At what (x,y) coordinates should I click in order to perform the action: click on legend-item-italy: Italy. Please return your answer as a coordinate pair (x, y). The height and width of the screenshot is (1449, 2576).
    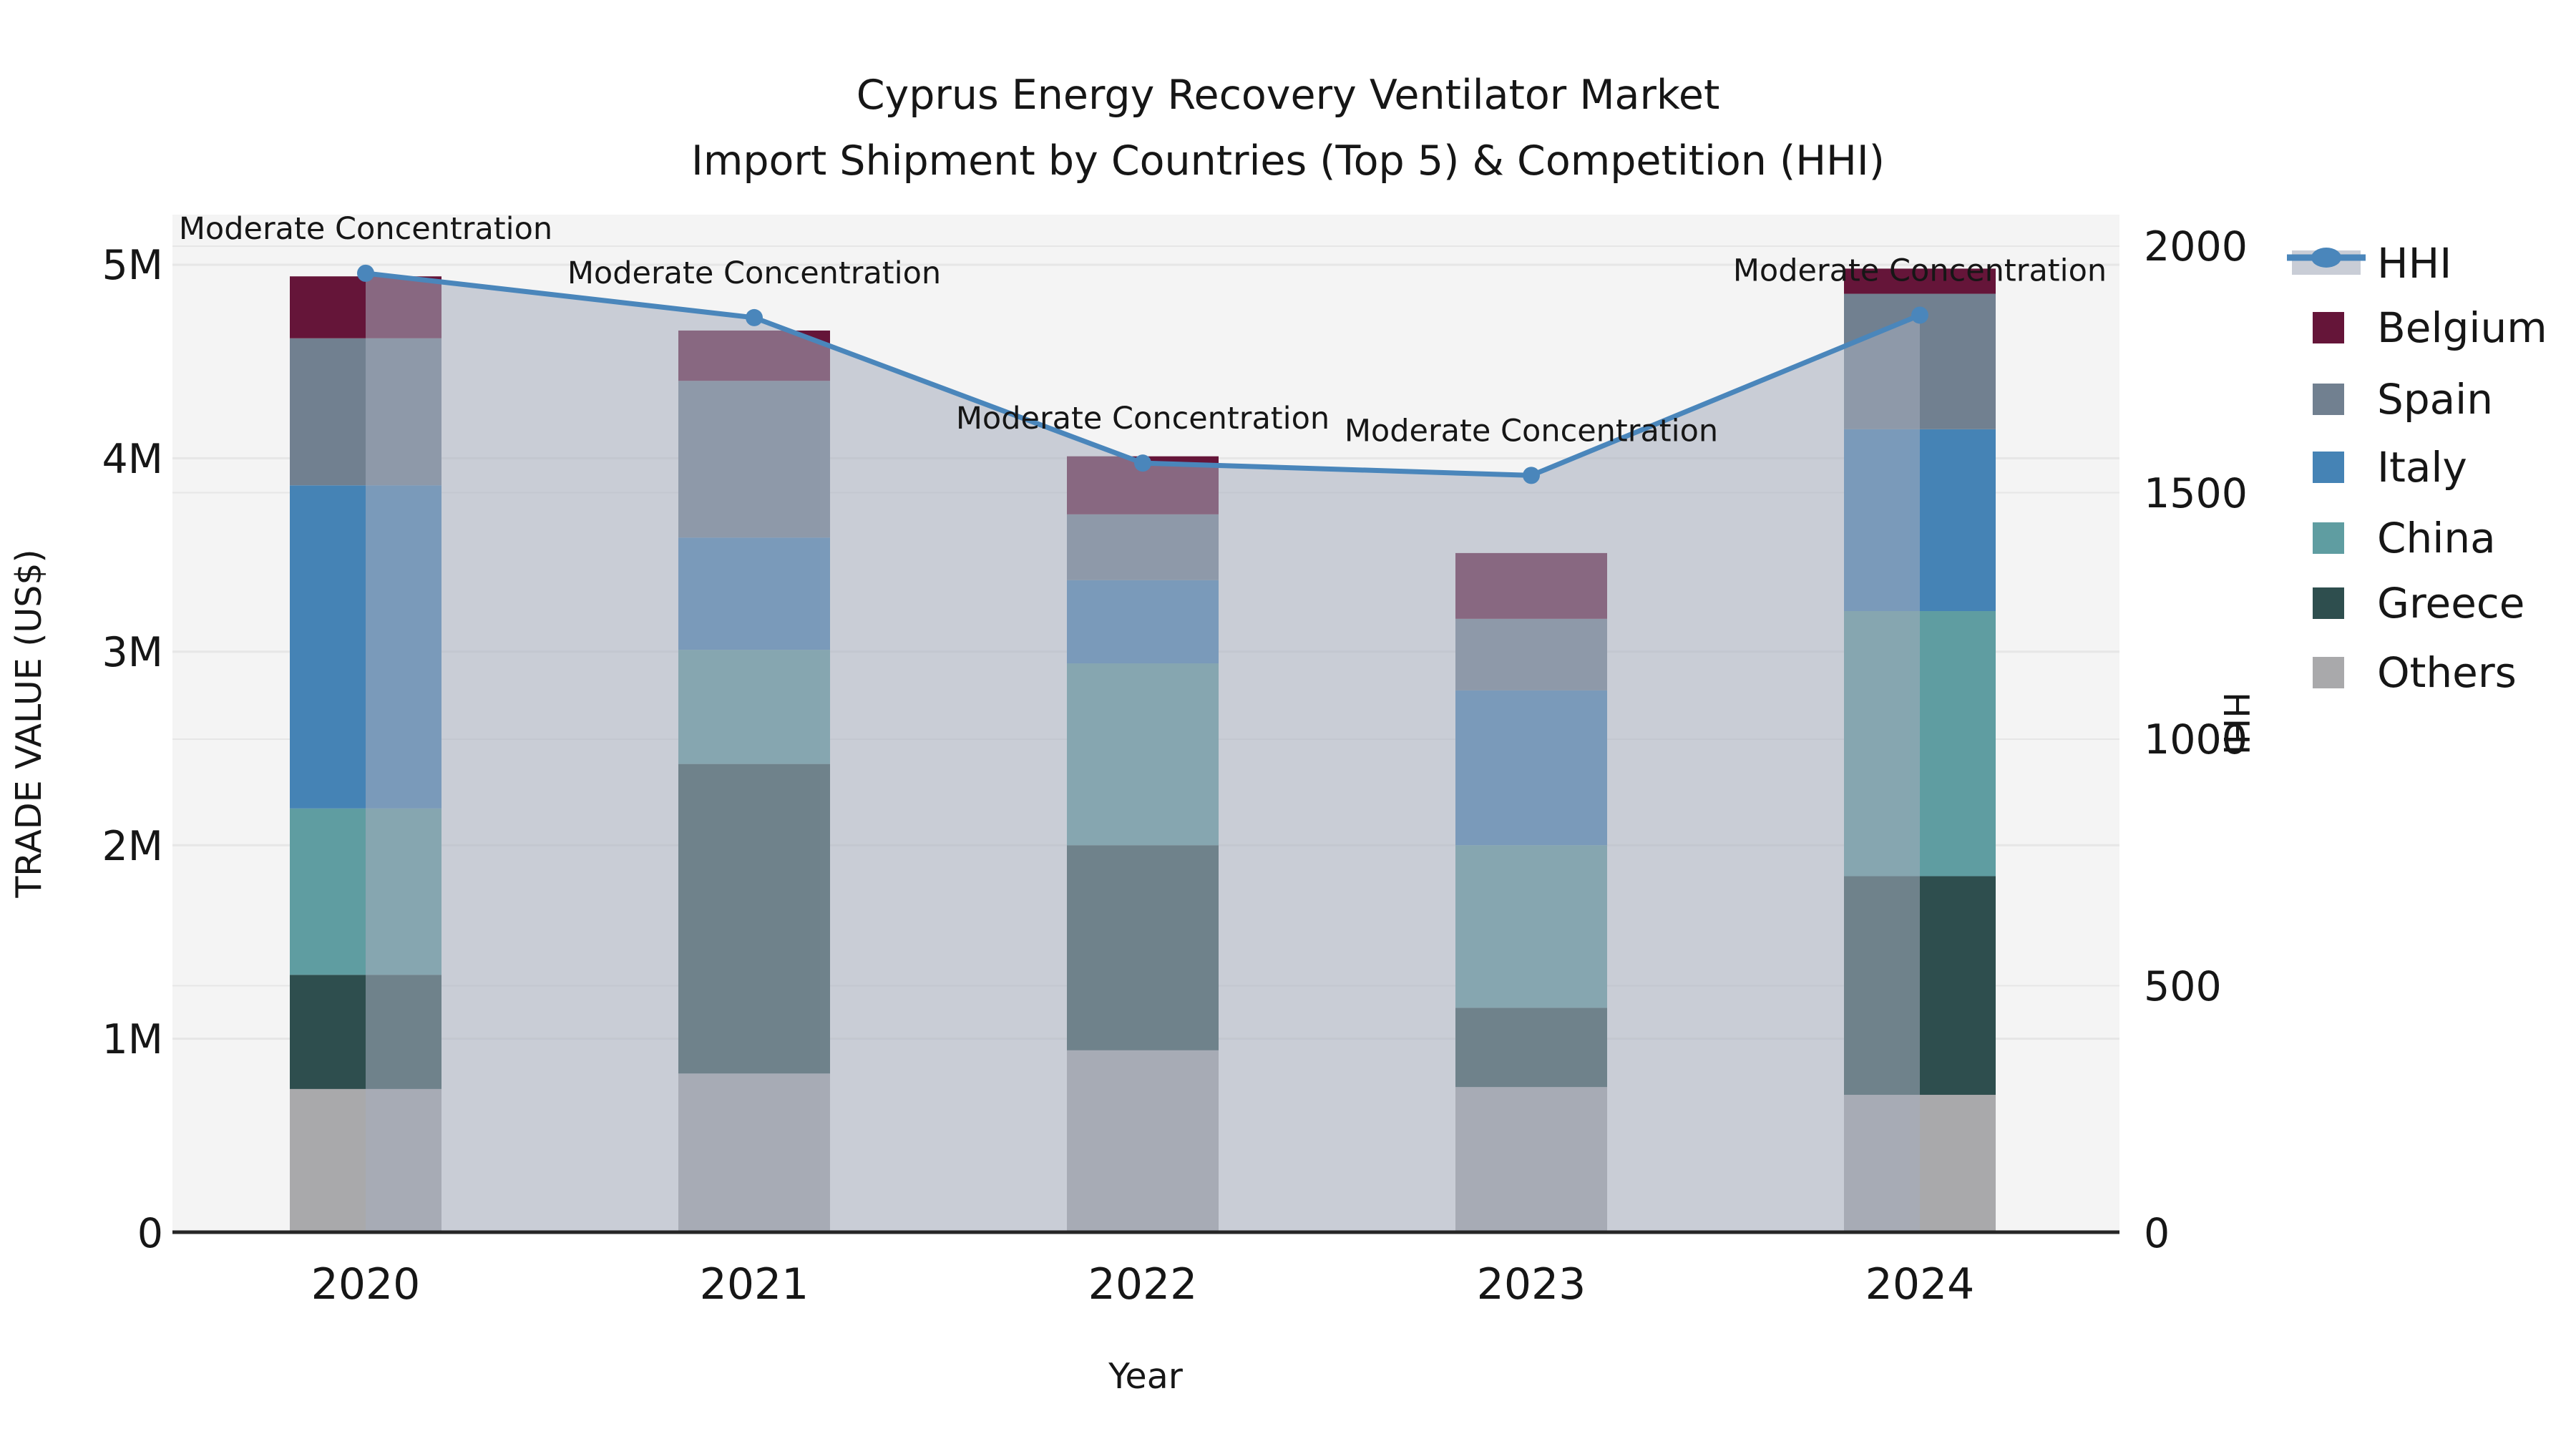
    Looking at the image, I should click on (2390, 467).